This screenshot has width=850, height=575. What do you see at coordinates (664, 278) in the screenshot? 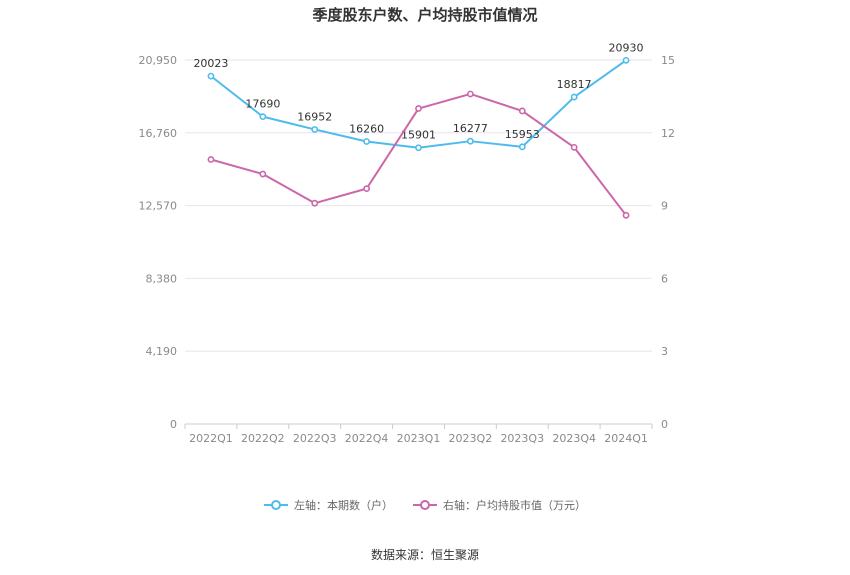
I see `y-right-tick-label: 6` at bounding box center [664, 278].